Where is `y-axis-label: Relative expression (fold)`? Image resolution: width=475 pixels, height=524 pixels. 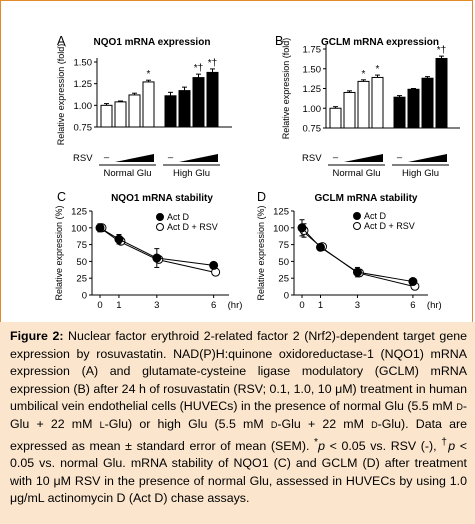
y-axis-label: Relative expression (fold) is located at coordinates (61, 95).